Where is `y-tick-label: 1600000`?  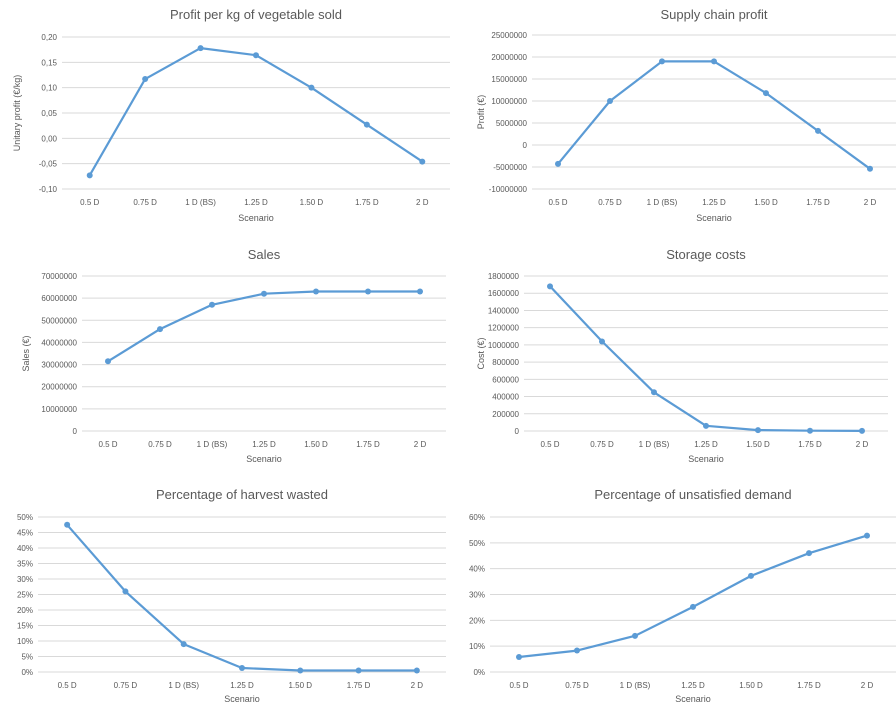 y-tick-label: 1600000 is located at coordinates (504, 293).